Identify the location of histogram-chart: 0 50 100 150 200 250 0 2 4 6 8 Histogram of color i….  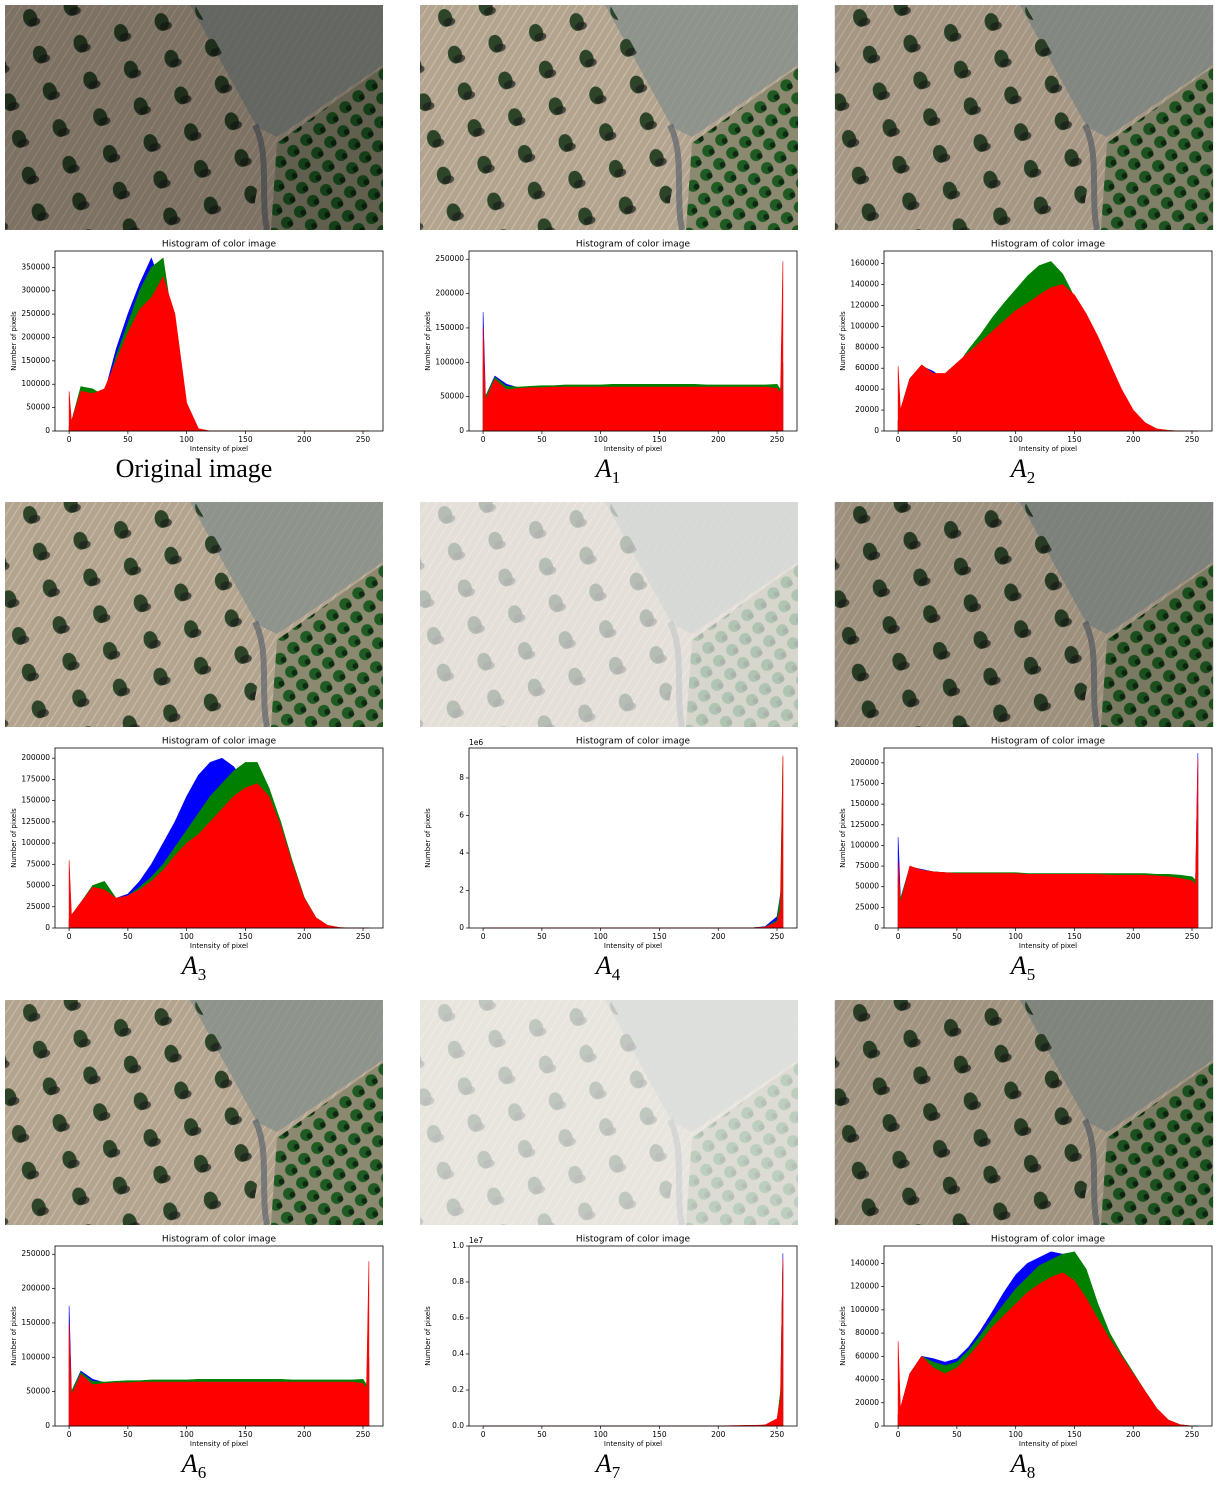
(611, 860).